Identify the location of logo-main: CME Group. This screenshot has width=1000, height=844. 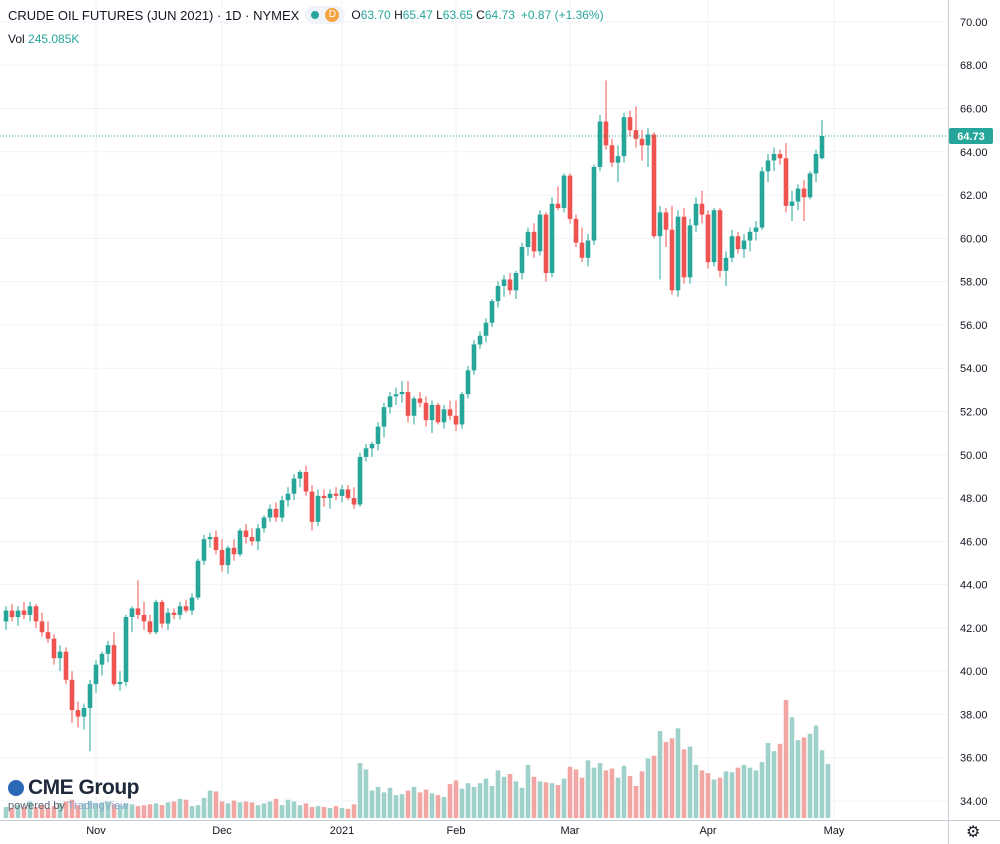
(83, 788).